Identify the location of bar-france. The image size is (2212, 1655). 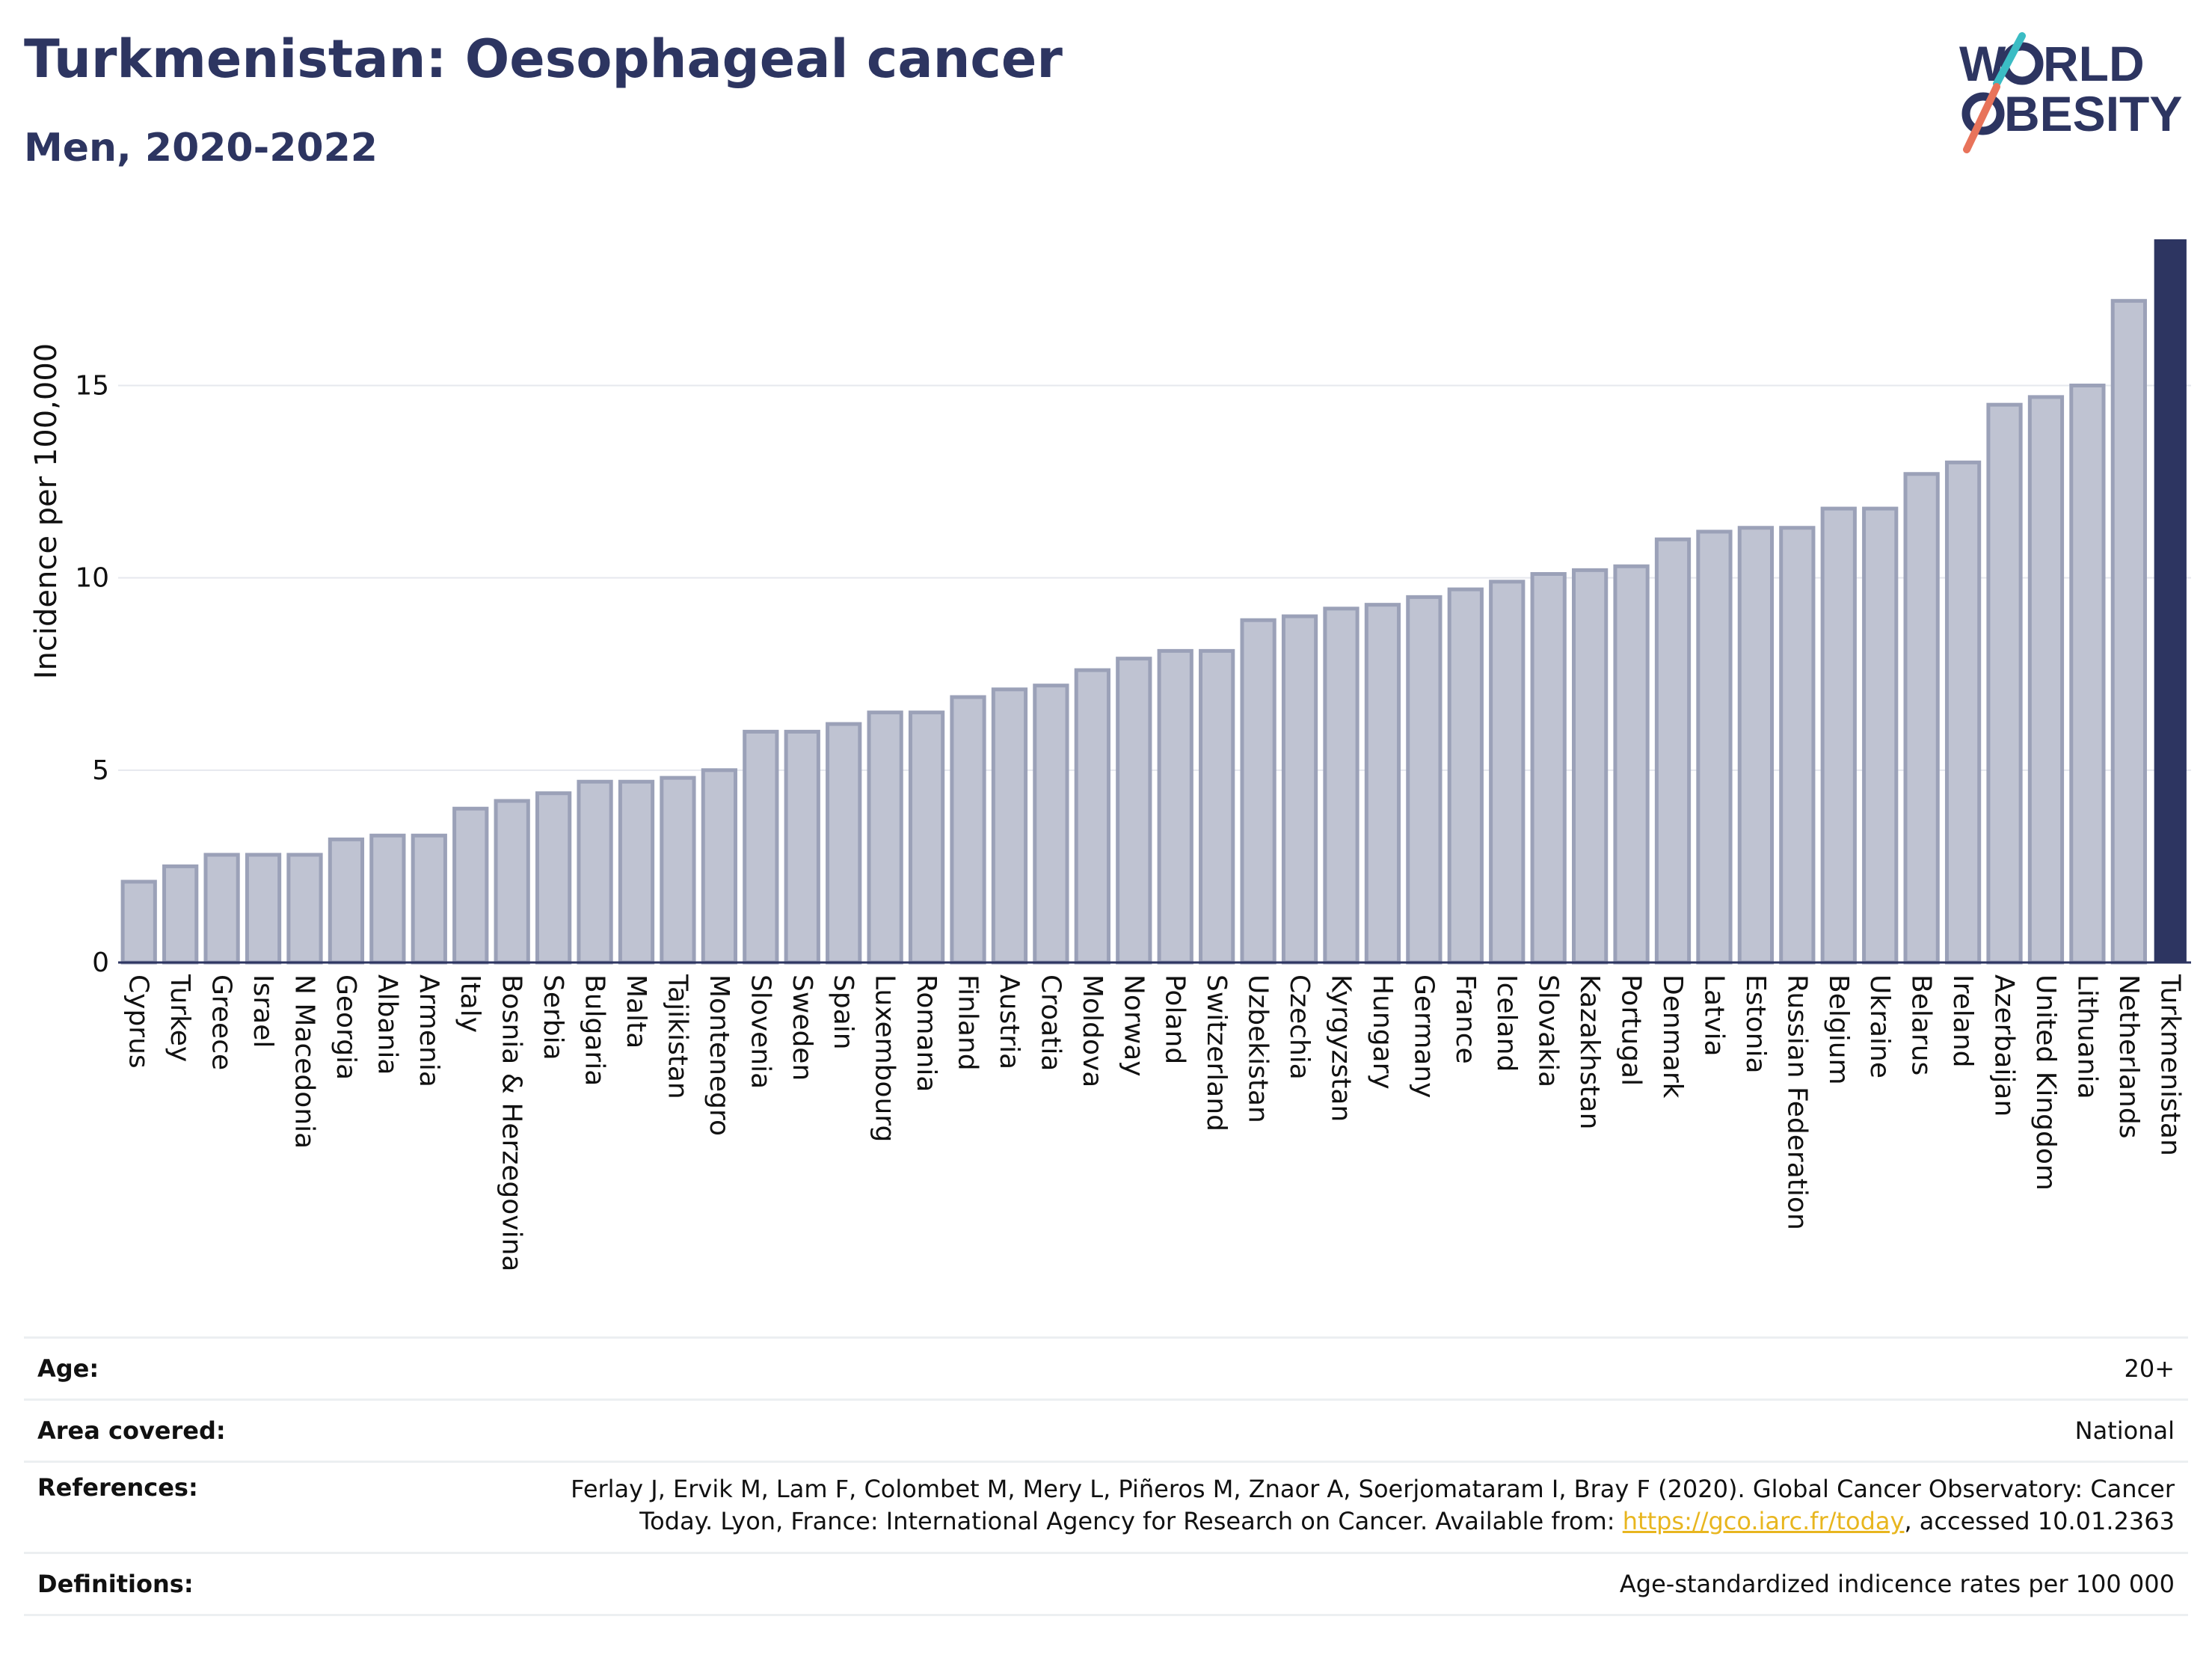
(1465, 776).